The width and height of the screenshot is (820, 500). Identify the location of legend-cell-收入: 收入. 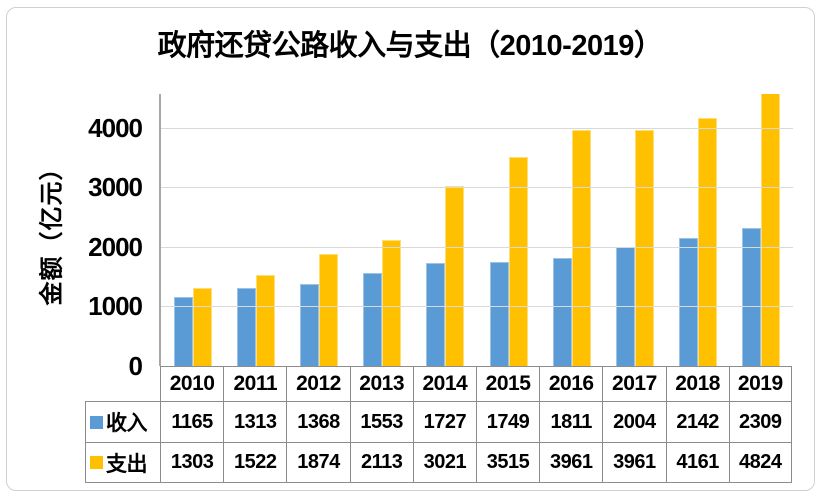
(122, 421).